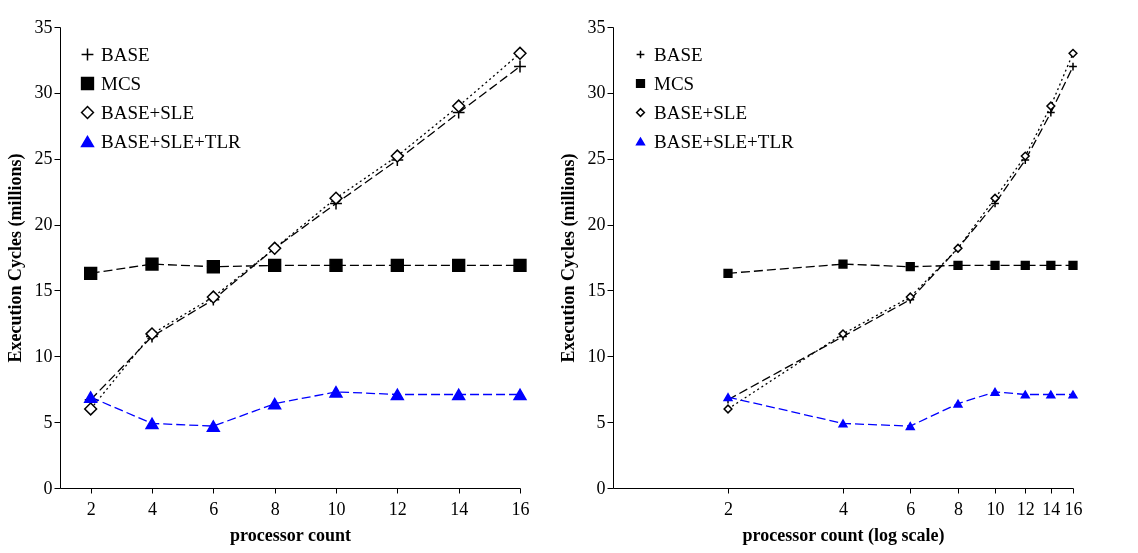  What do you see at coordinates (843, 535) in the screenshot?
I see `x-axis-title: processor count (log scale)` at bounding box center [843, 535].